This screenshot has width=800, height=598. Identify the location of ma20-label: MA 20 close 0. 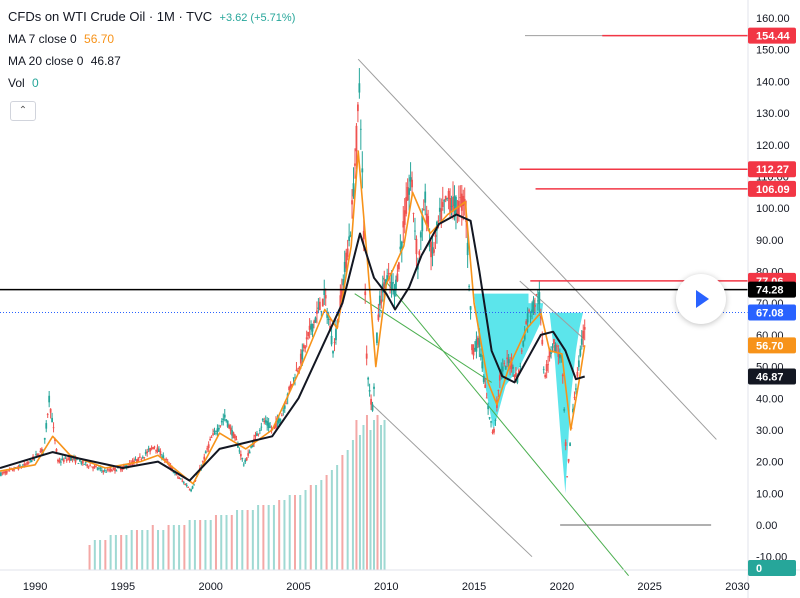
(46, 61).